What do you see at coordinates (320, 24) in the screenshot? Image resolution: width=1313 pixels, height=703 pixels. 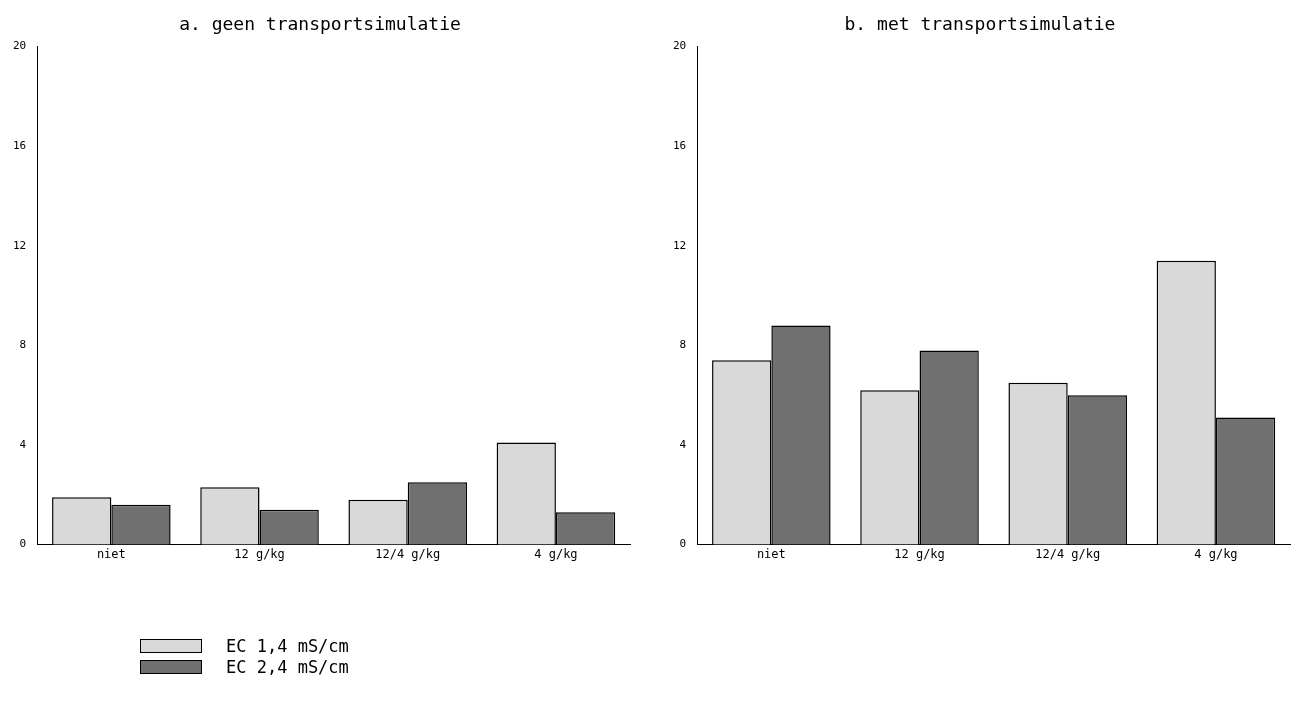 I see `chart-title: a. geen transportsimulatie` at bounding box center [320, 24].